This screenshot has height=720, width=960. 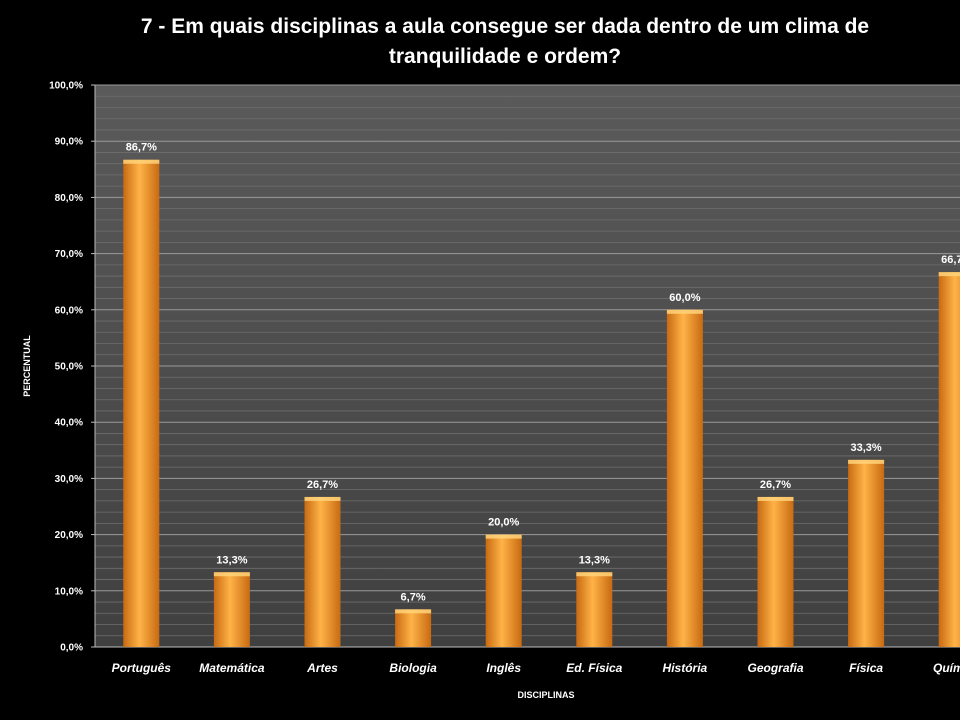 What do you see at coordinates (69, 367) in the screenshot?
I see `y-tick-label: 50,0%` at bounding box center [69, 367].